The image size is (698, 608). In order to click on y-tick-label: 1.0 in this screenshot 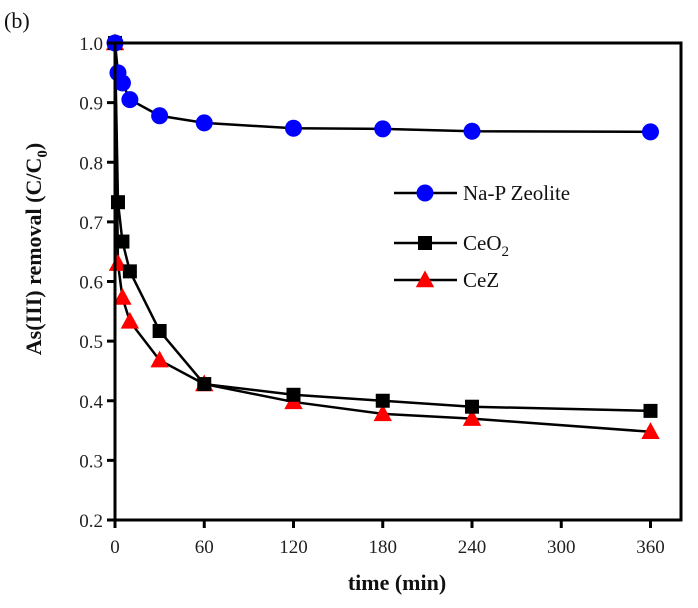, I will do `click(91, 44)`.